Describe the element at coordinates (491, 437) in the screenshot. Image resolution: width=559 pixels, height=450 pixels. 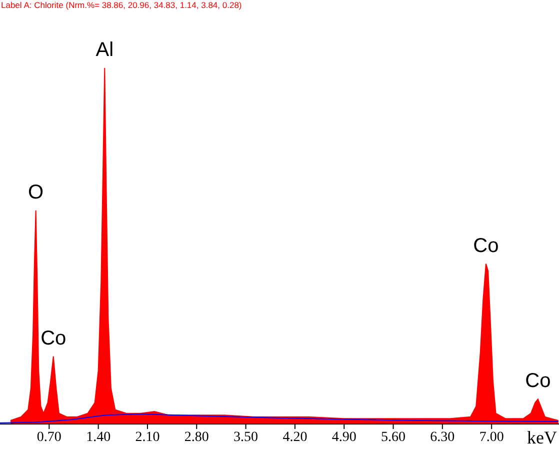
I see `x-tick-label: 7.00` at that location.